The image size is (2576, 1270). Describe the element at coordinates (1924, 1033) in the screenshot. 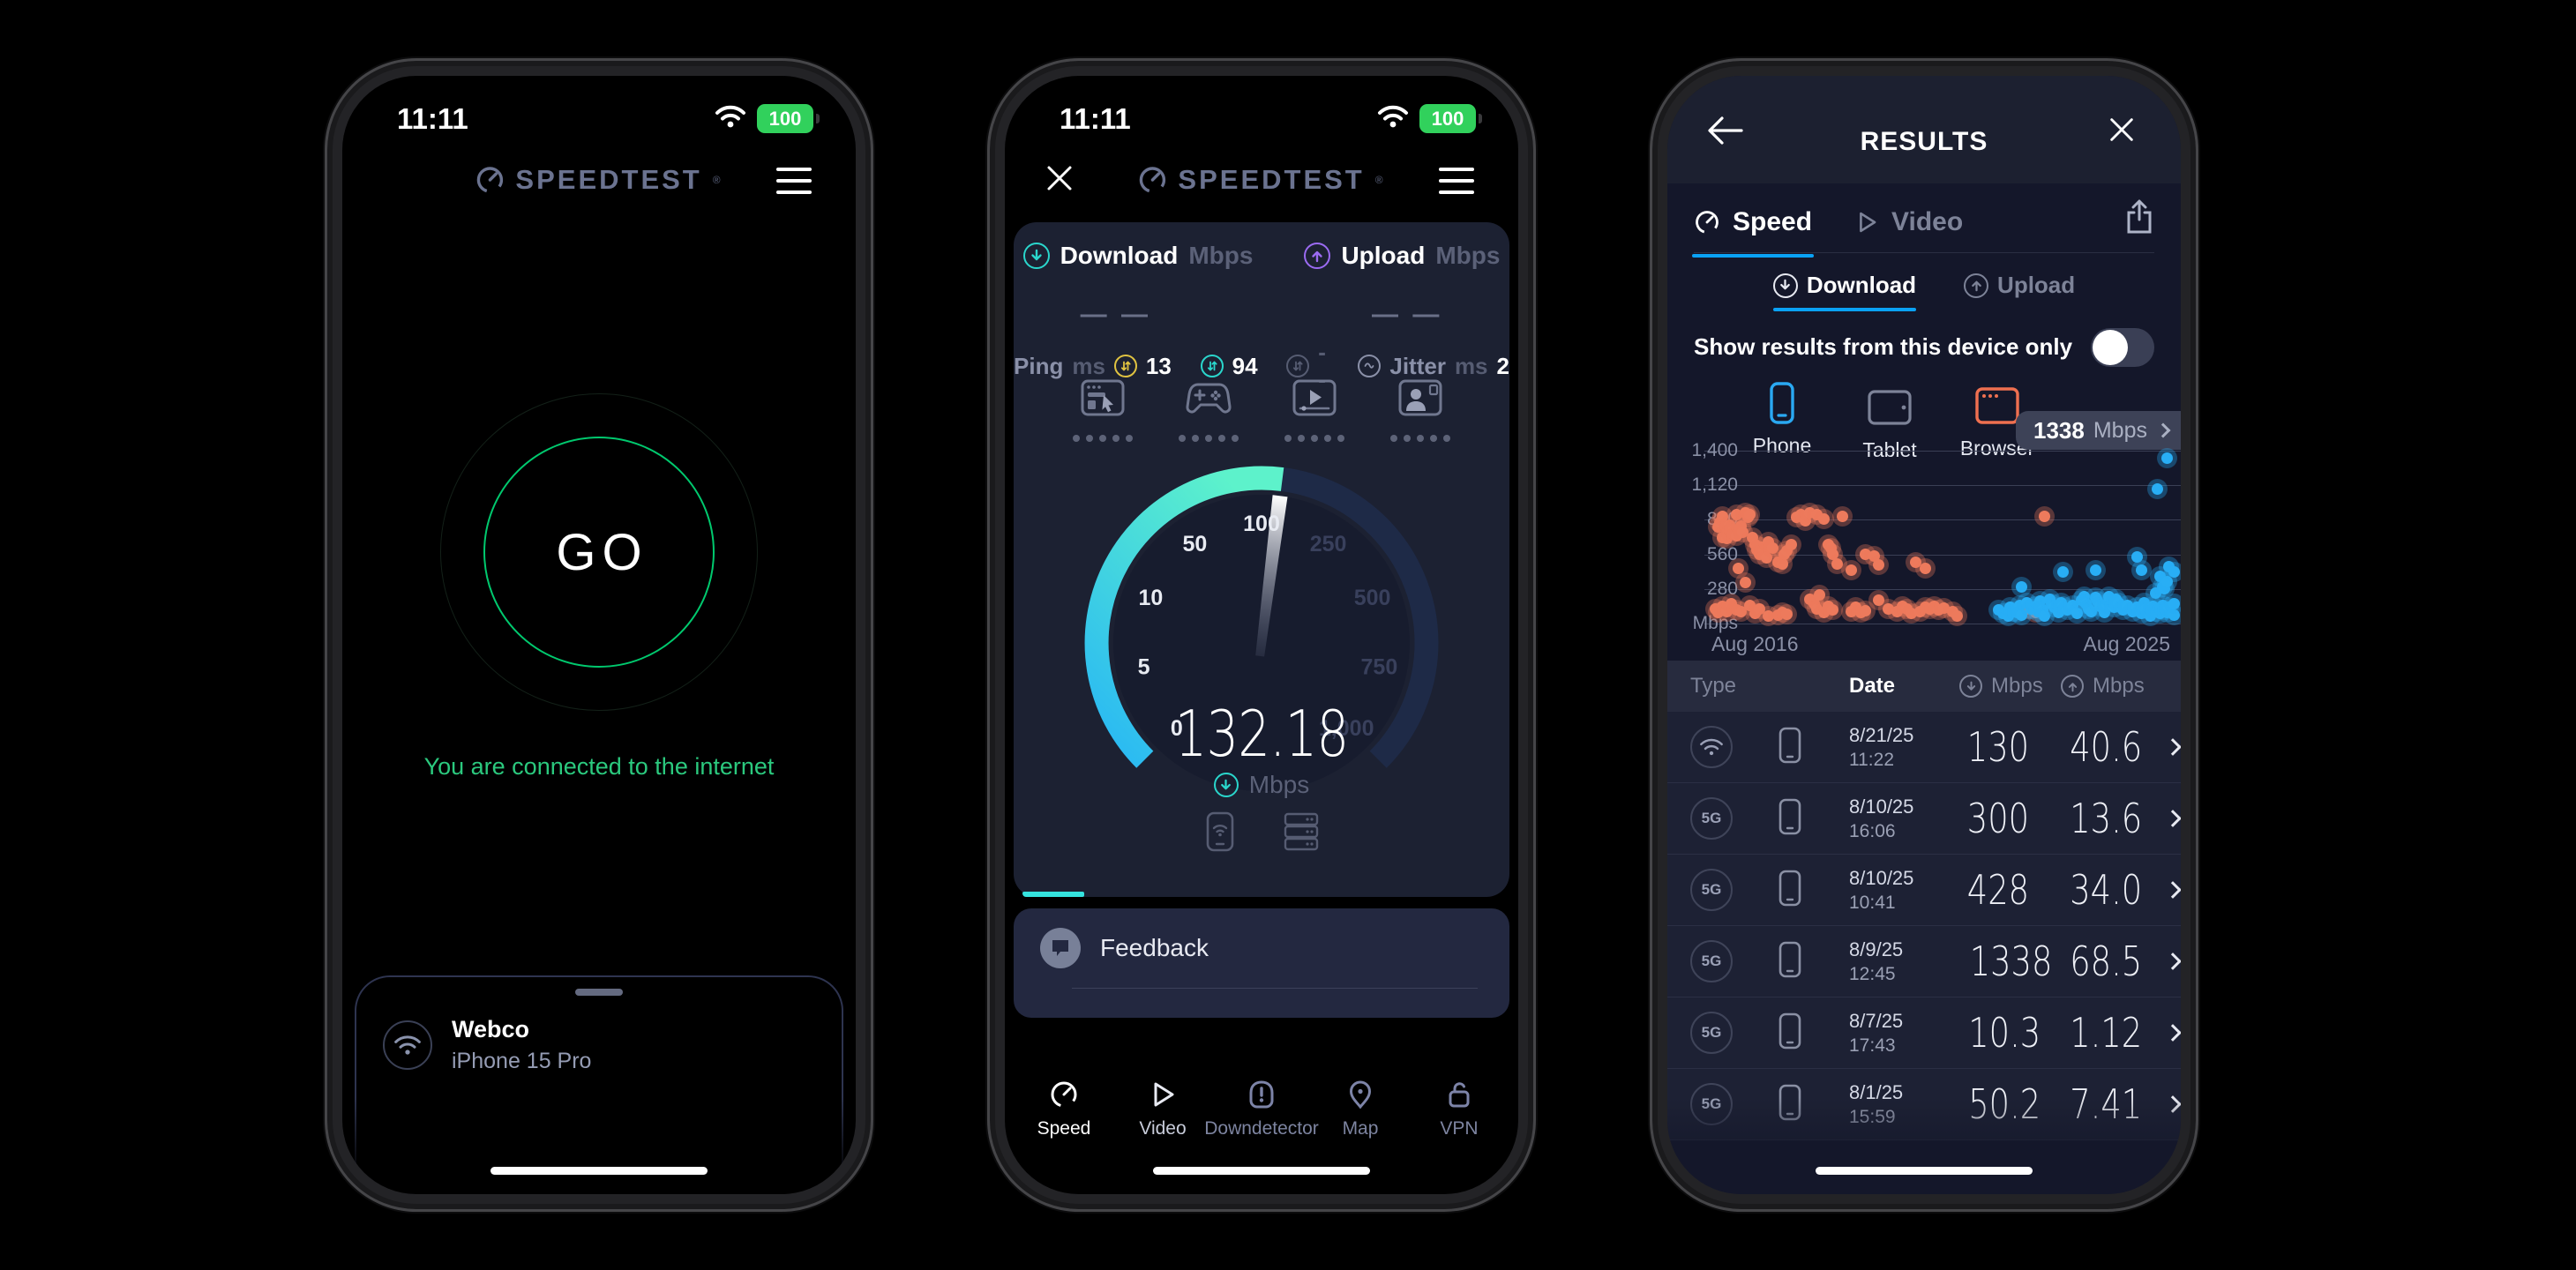

I see `result-row: 5G 8/7/25 17:43 10.3 1.12` at that location.